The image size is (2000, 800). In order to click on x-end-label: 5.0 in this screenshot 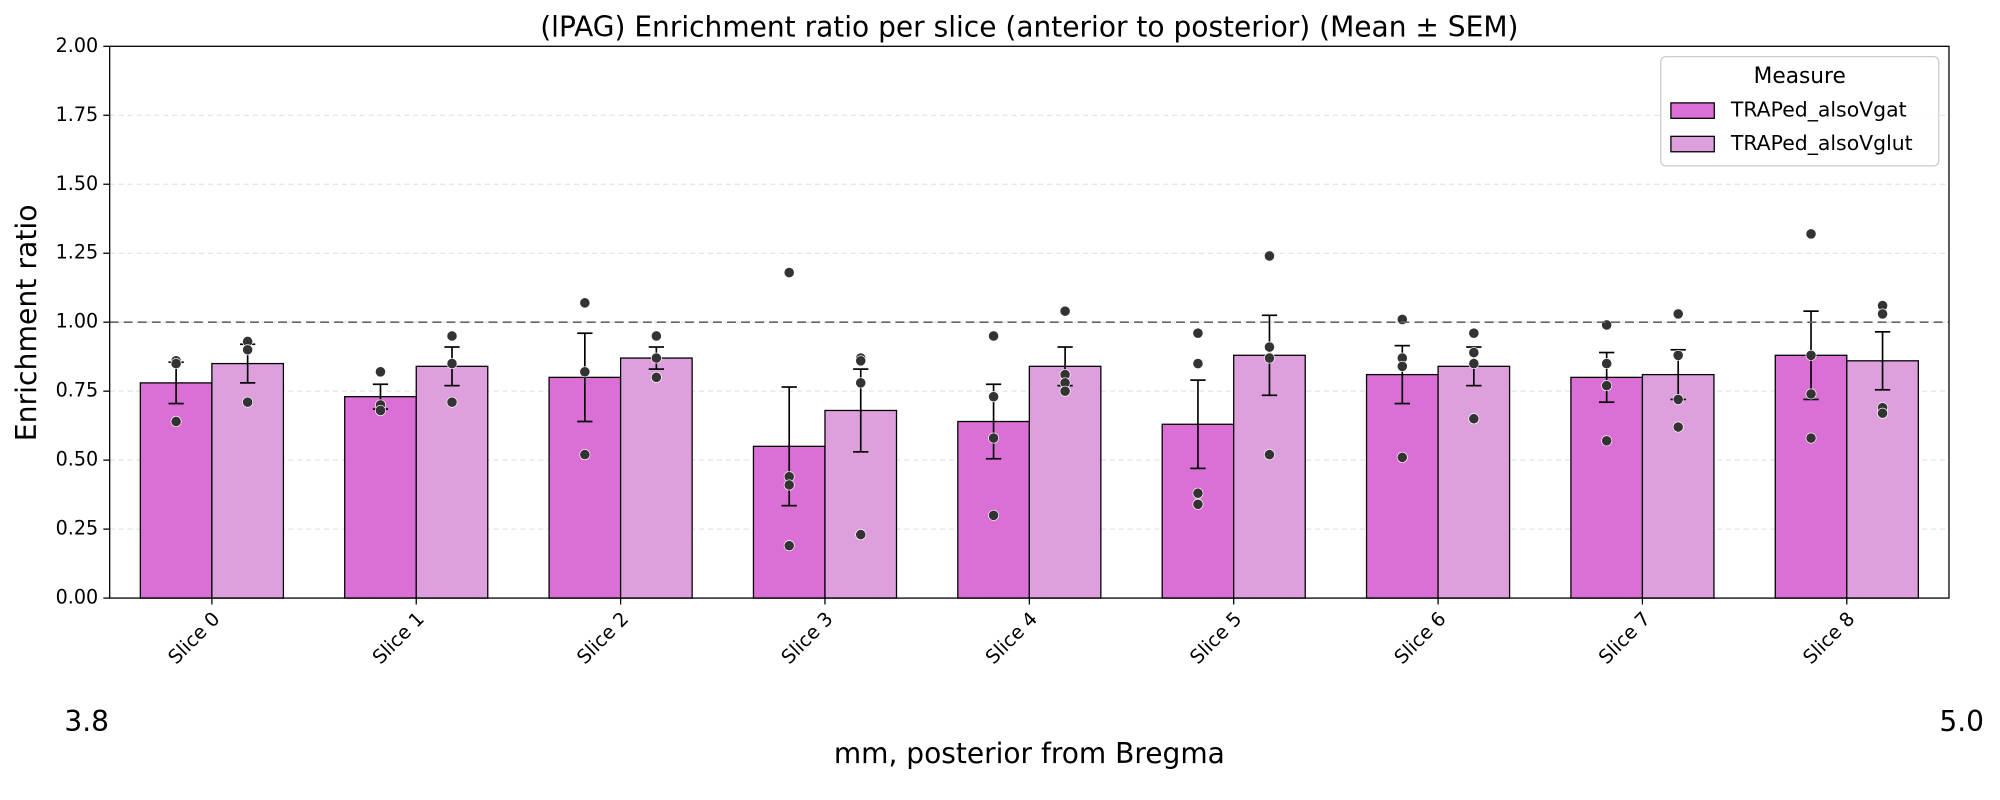, I will do `click(1961, 721)`.